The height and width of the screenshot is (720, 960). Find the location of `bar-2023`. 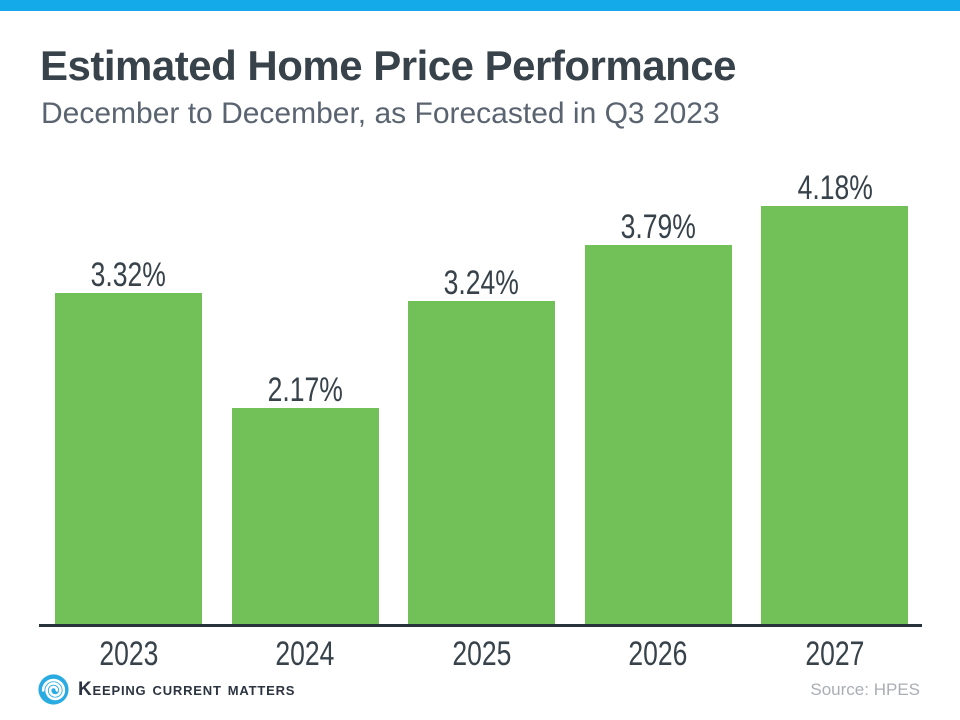

bar-2023 is located at coordinates (128, 459).